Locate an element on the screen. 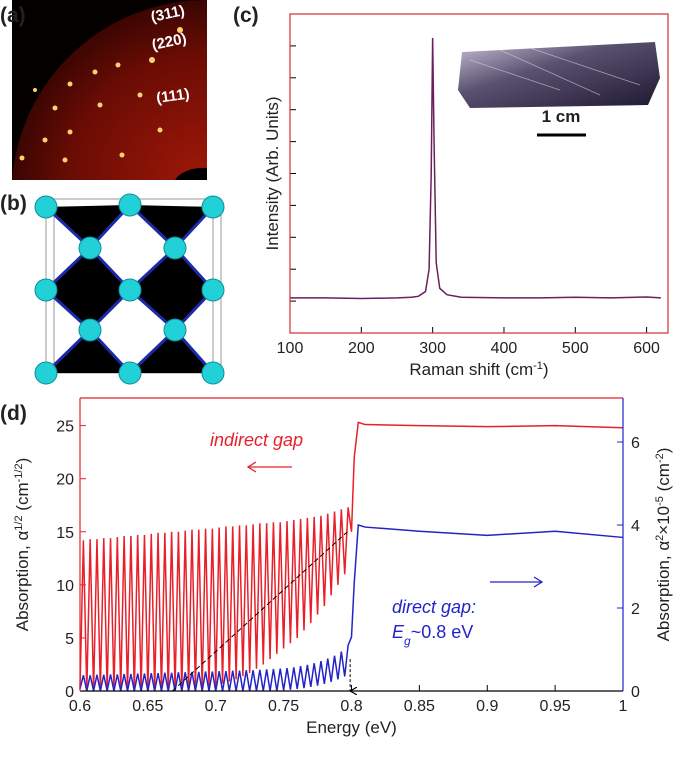  crystal-structure is located at coordinates (129, 289).